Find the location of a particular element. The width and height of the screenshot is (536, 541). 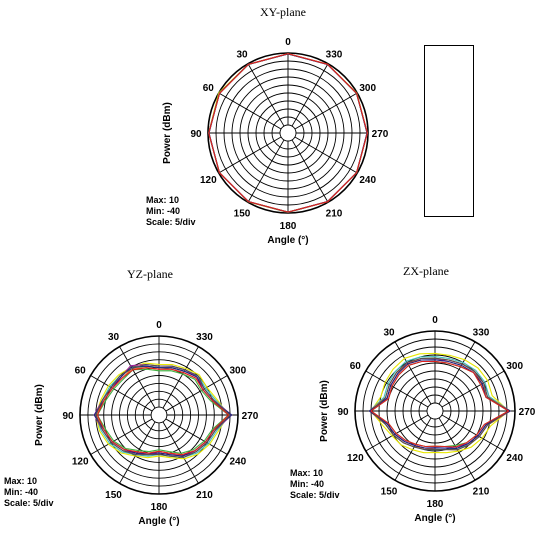

chart-title: YZ-plane is located at coordinates (150, 274).